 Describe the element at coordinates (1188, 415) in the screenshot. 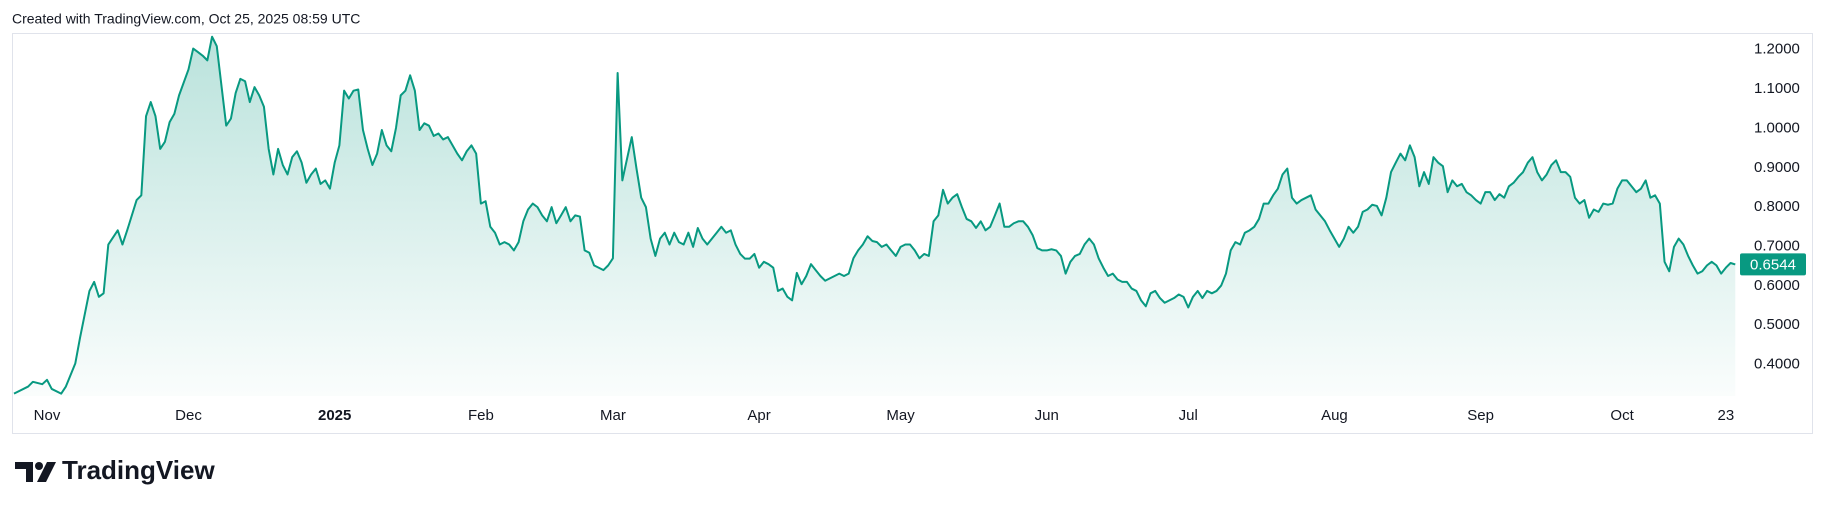

I see `x-tick-label: Jul` at that location.